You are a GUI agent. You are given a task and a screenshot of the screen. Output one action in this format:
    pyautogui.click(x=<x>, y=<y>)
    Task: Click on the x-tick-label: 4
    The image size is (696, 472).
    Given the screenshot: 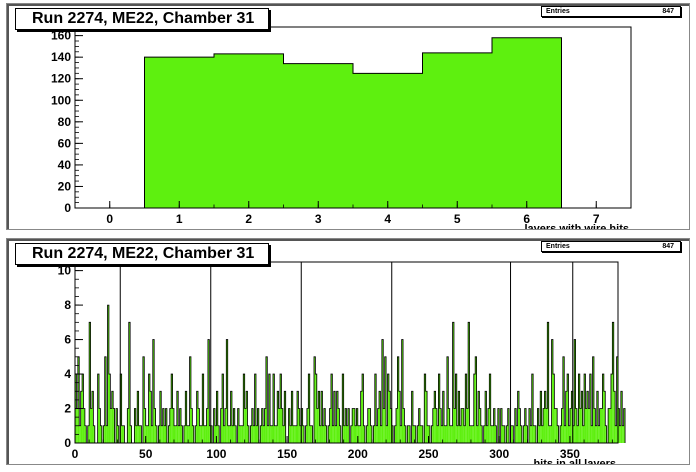 What is the action you would take?
    pyautogui.click(x=387, y=219)
    